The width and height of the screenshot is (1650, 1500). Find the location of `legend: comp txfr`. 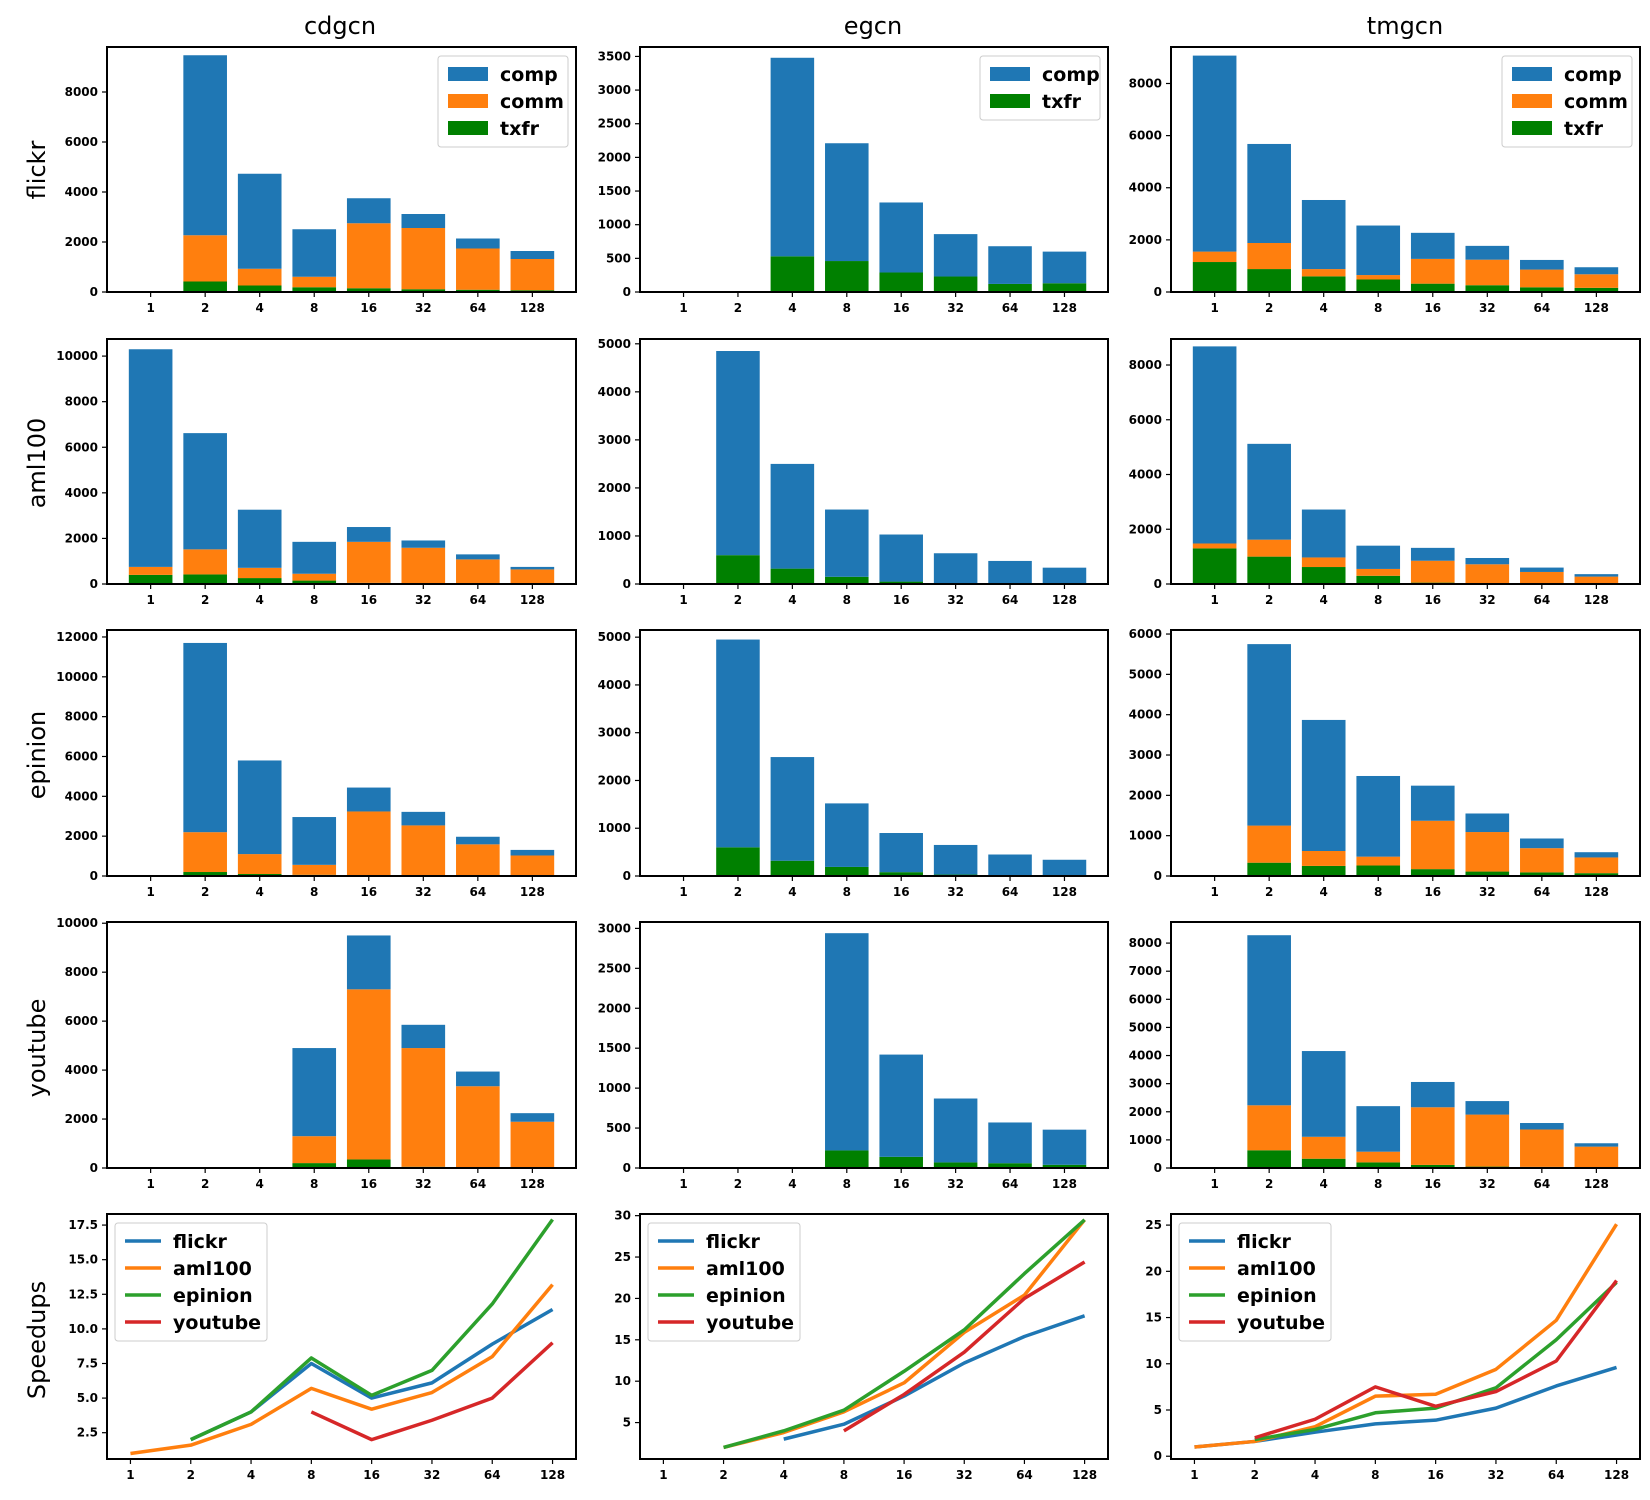

legend: comp txfr is located at coordinates (1040, 88).